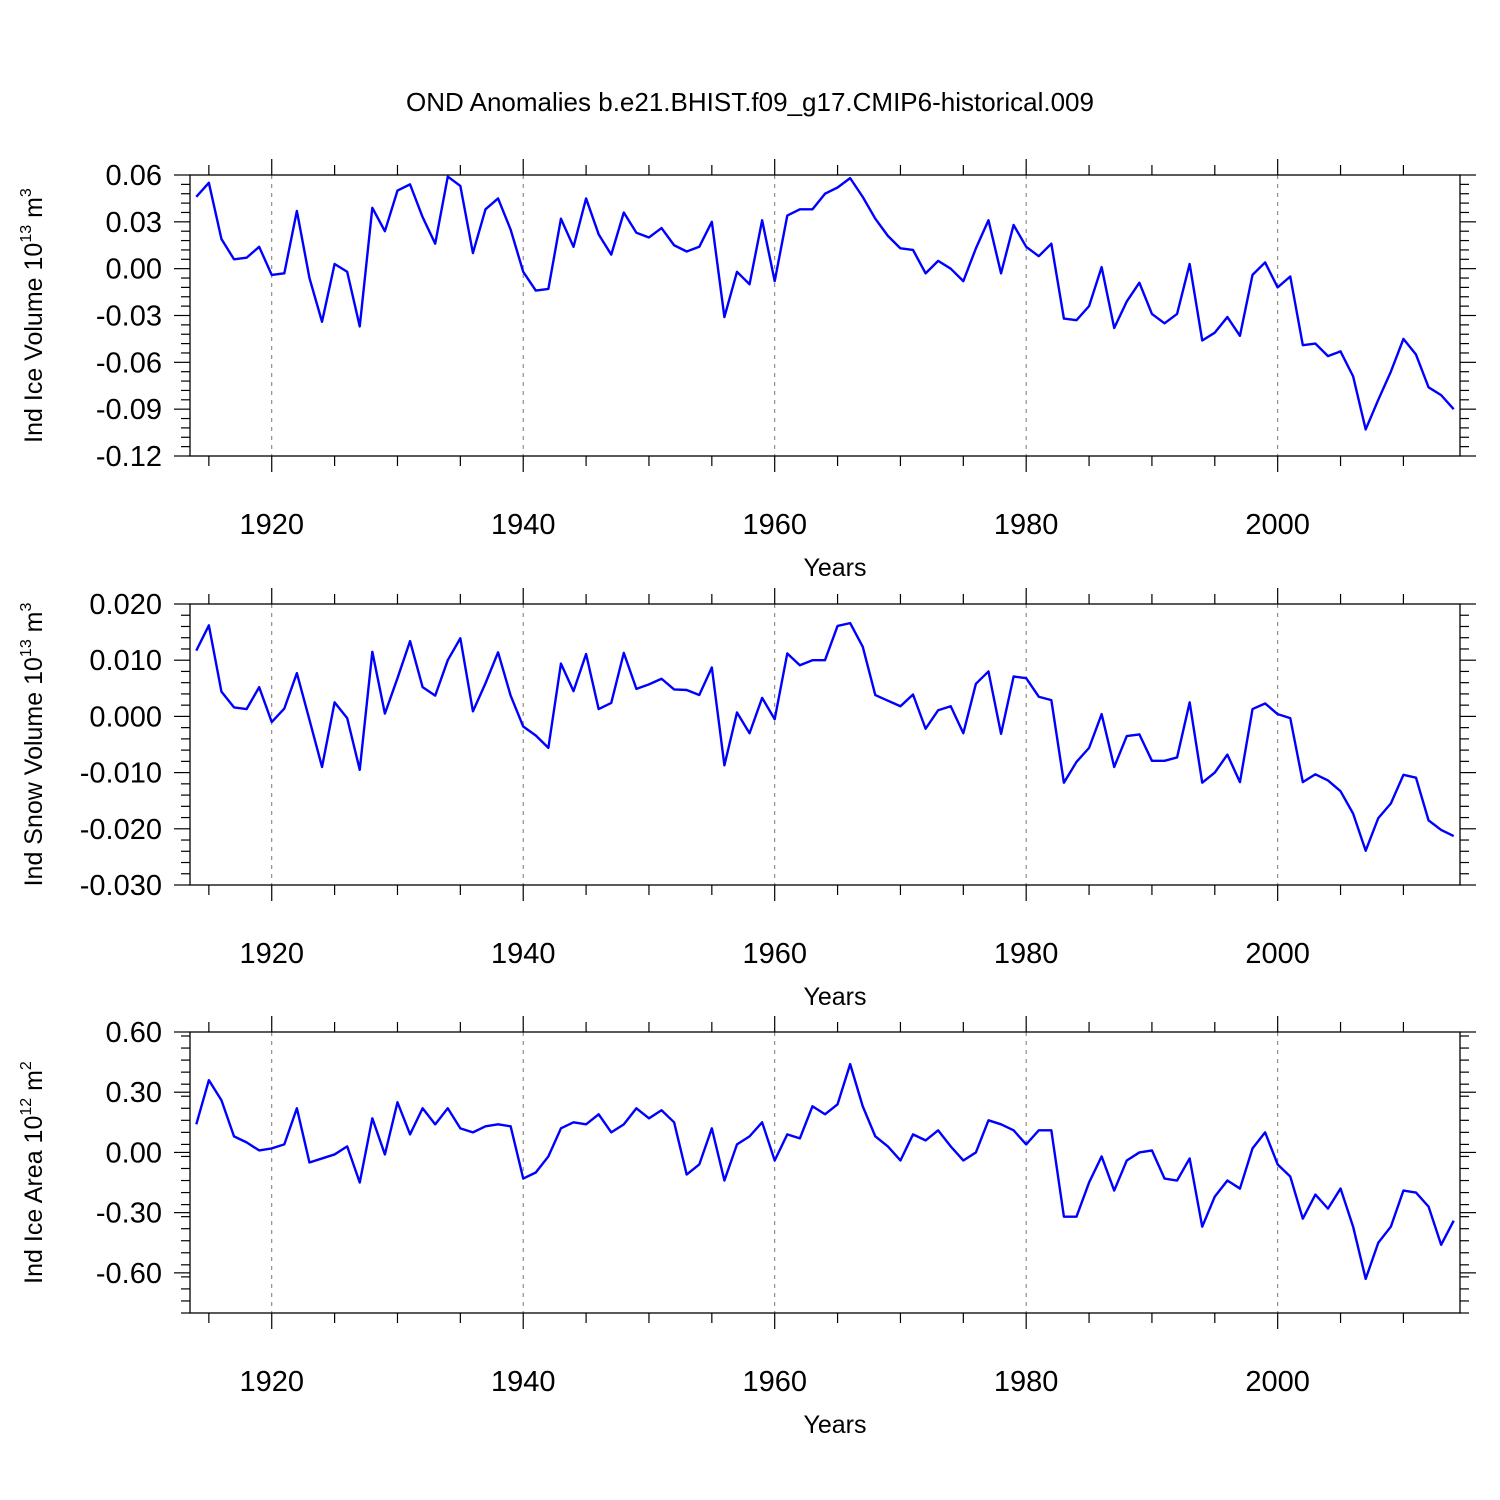 Image resolution: width=1500 pixels, height=1500 pixels. I want to click on snow-volume-xtick-label-1940: 1940, so click(523, 954).